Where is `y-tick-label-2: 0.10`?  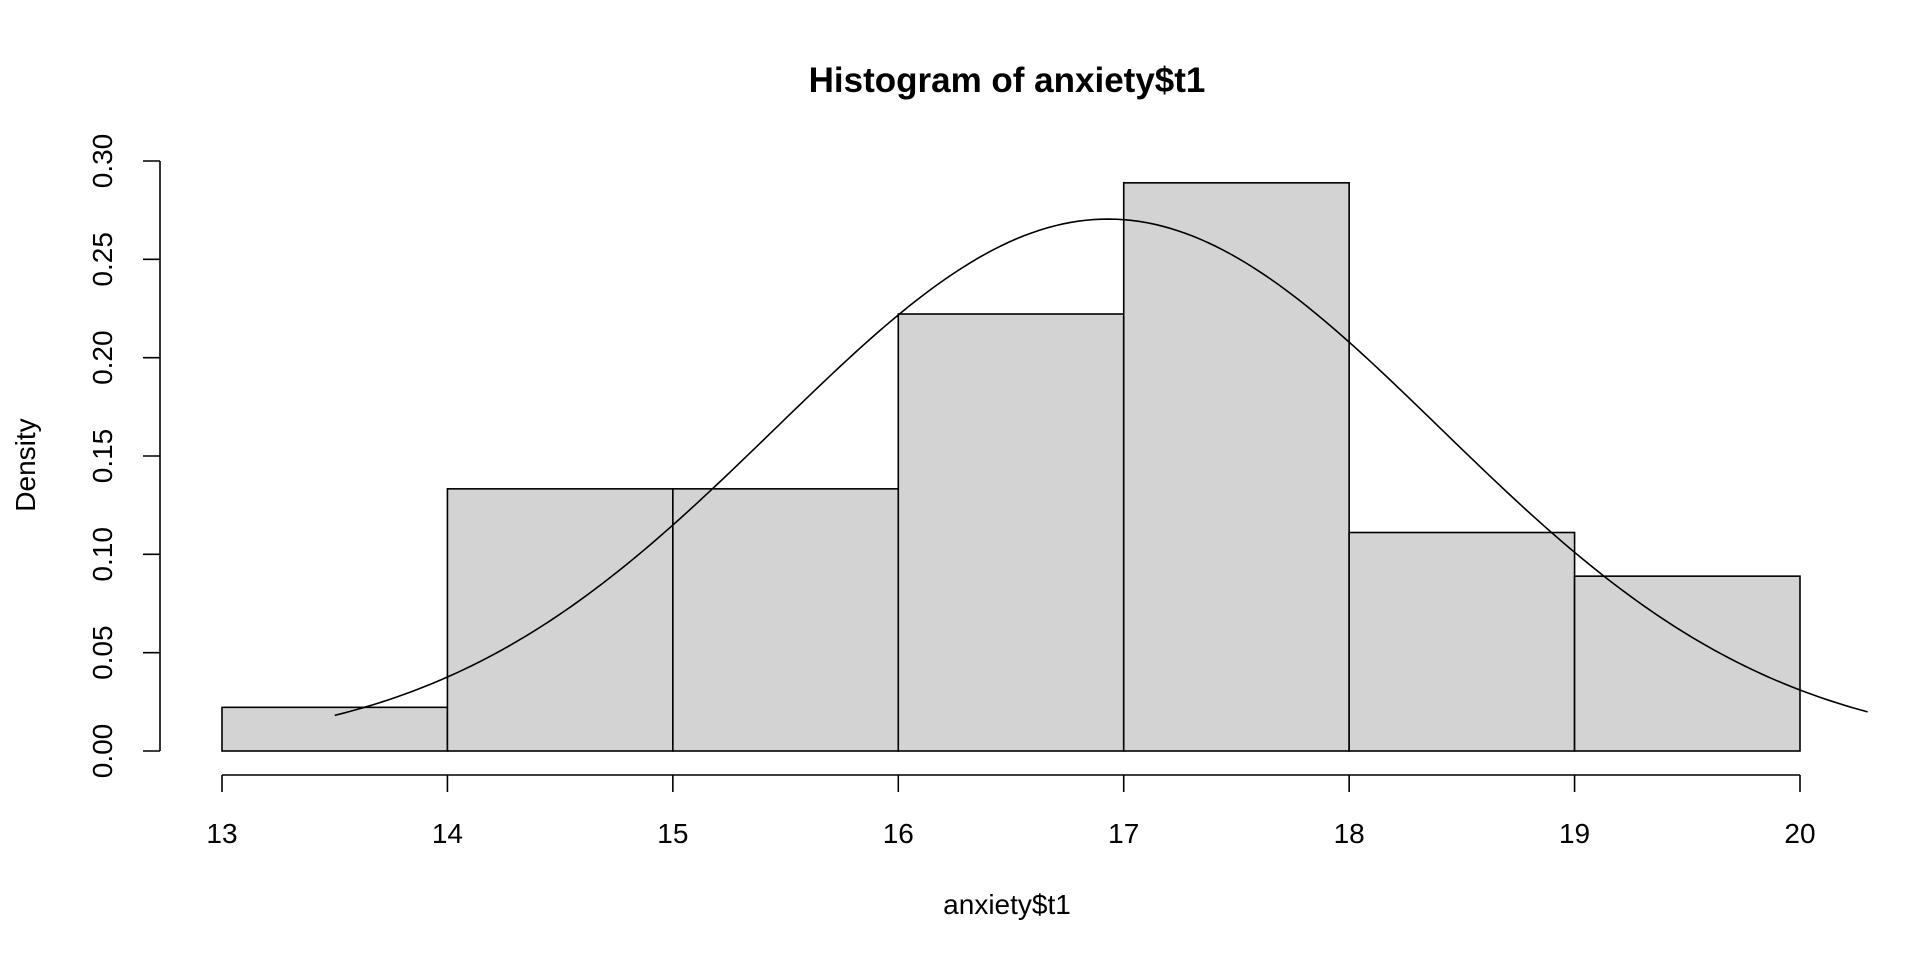 y-tick-label-2: 0.10 is located at coordinates (102, 554).